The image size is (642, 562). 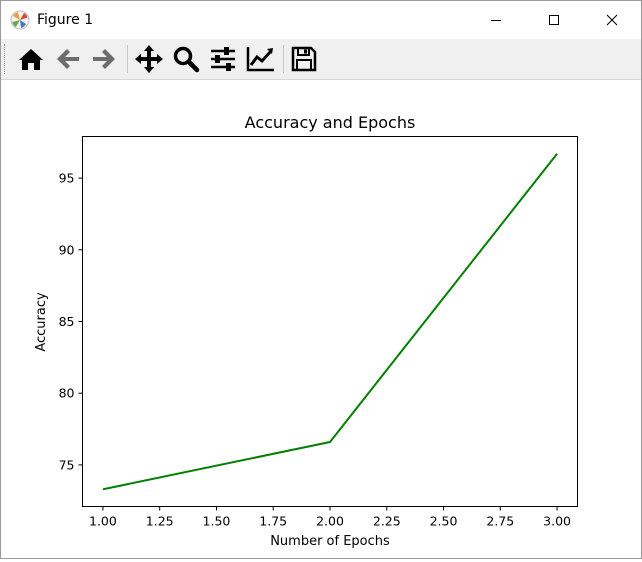 What do you see at coordinates (217, 521) in the screenshot?
I see `x-tick-label: 1.50` at bounding box center [217, 521].